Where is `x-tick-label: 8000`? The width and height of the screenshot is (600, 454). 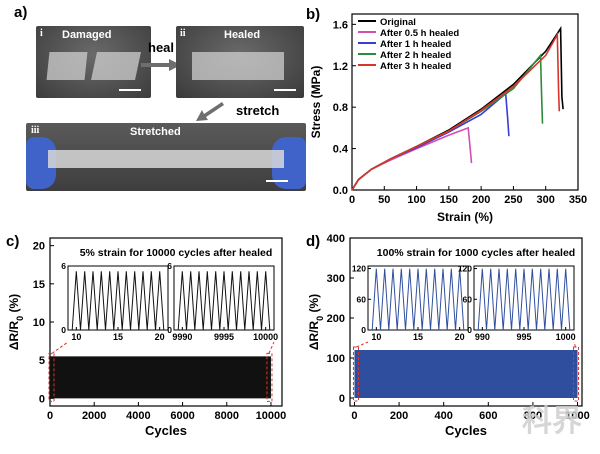 x-tick-label: 8000 is located at coordinates (227, 416).